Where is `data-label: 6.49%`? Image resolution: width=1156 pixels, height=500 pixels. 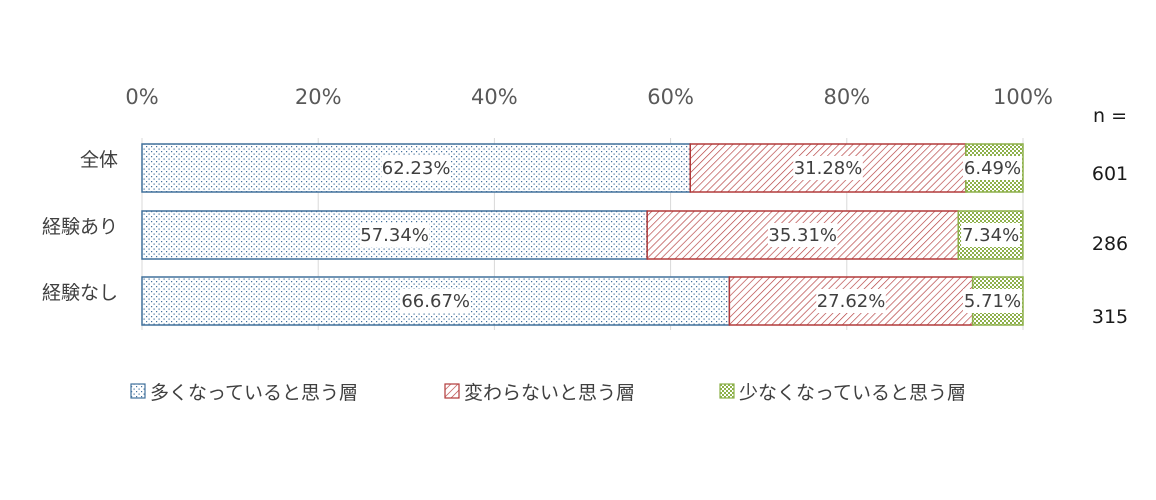
data-label: 6.49% is located at coordinates (992, 168).